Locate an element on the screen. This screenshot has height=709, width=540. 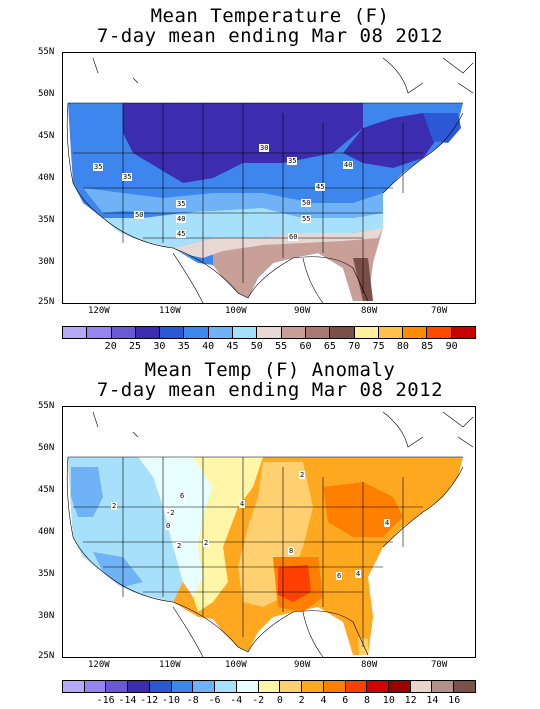
map1-lat-label: 40N is located at coordinates (46, 178).